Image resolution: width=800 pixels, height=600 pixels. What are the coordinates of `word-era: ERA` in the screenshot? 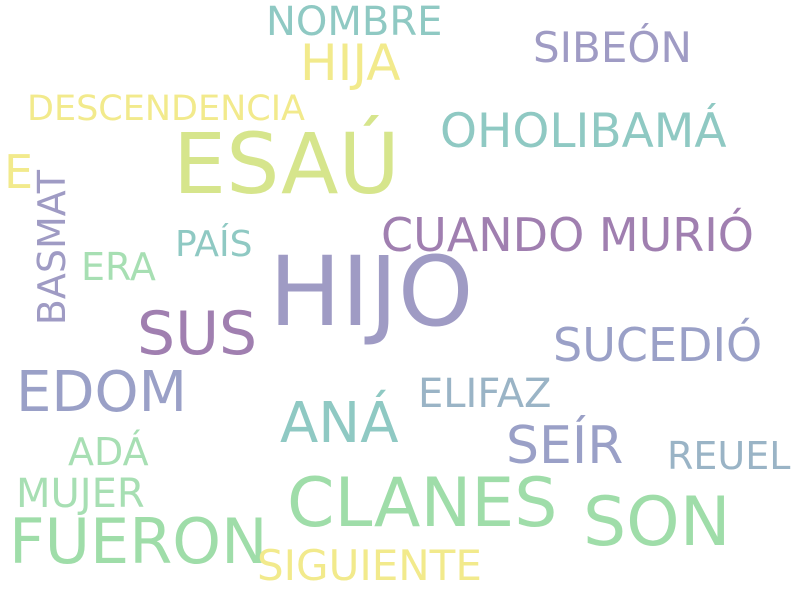 It's located at (118, 267).